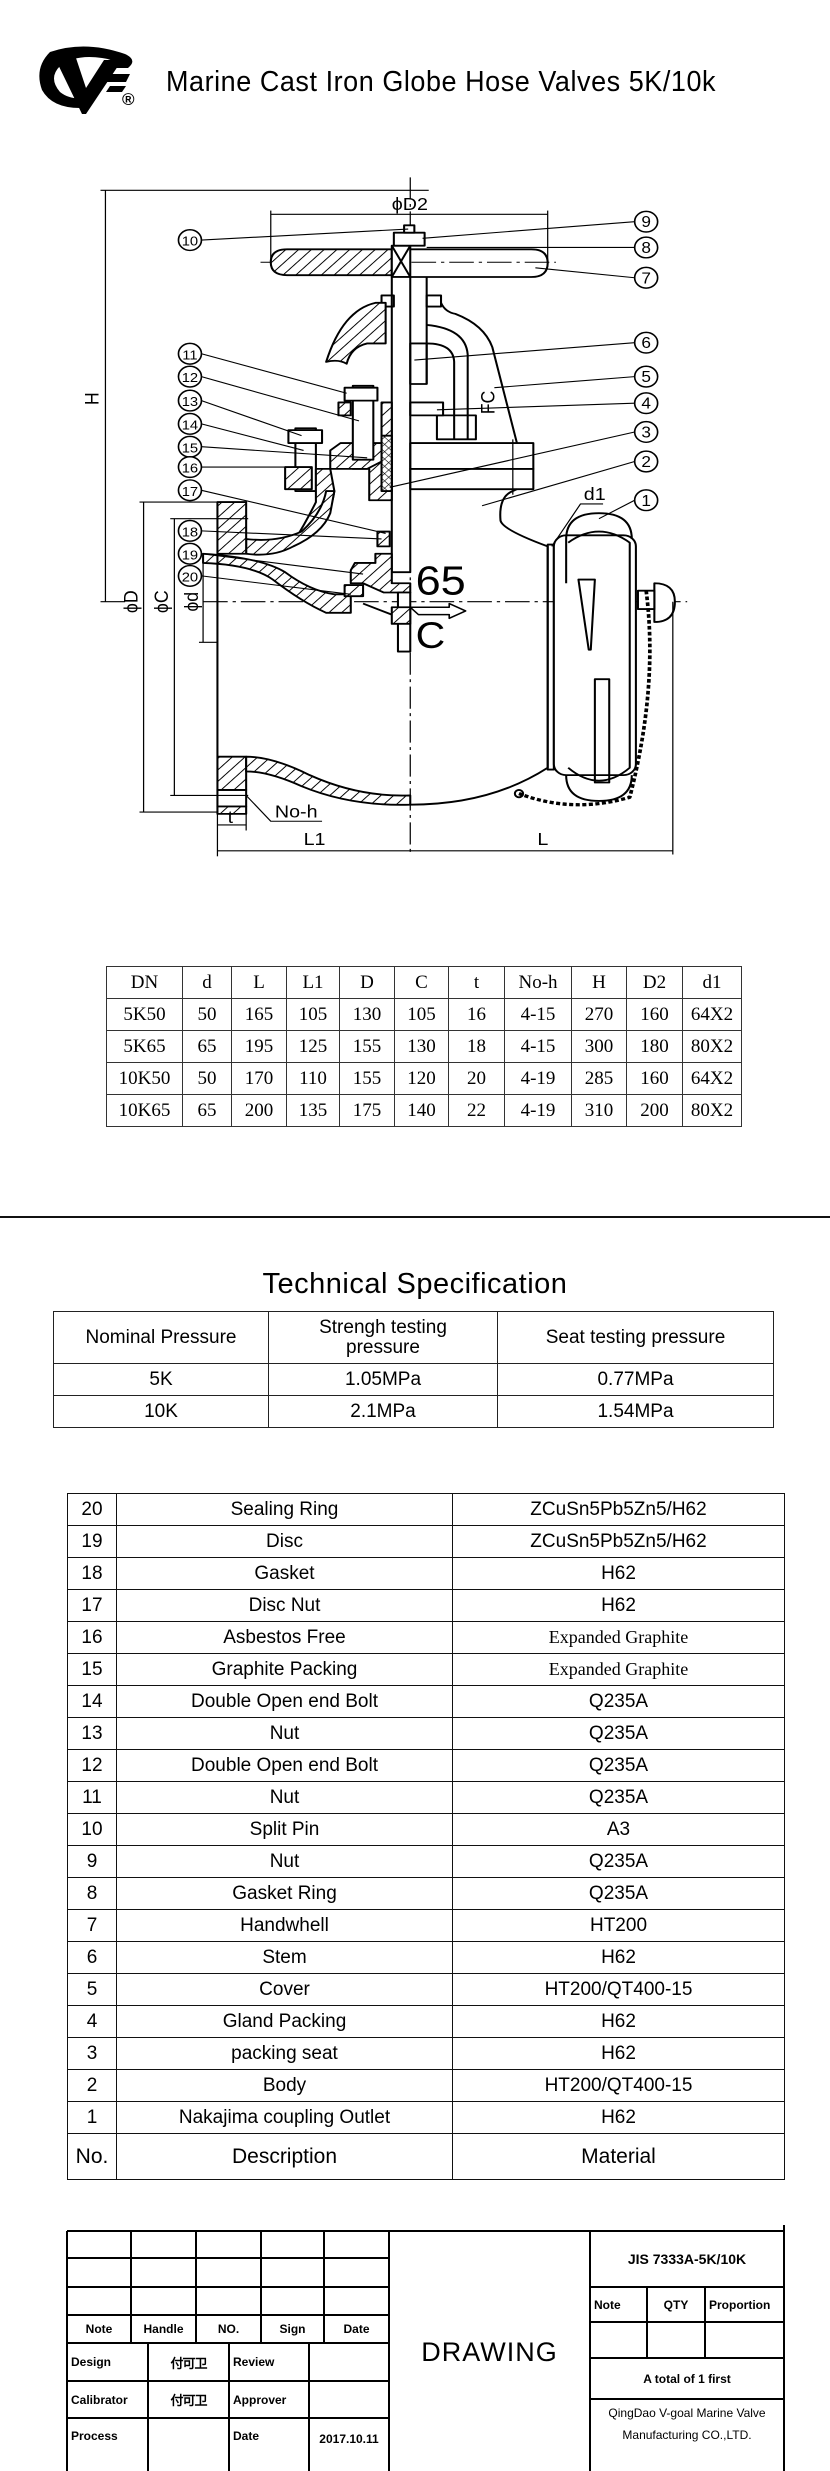 This screenshot has width=830, height=2471. What do you see at coordinates (284, 1829) in the screenshot?
I see `part-description: Split Pin` at bounding box center [284, 1829].